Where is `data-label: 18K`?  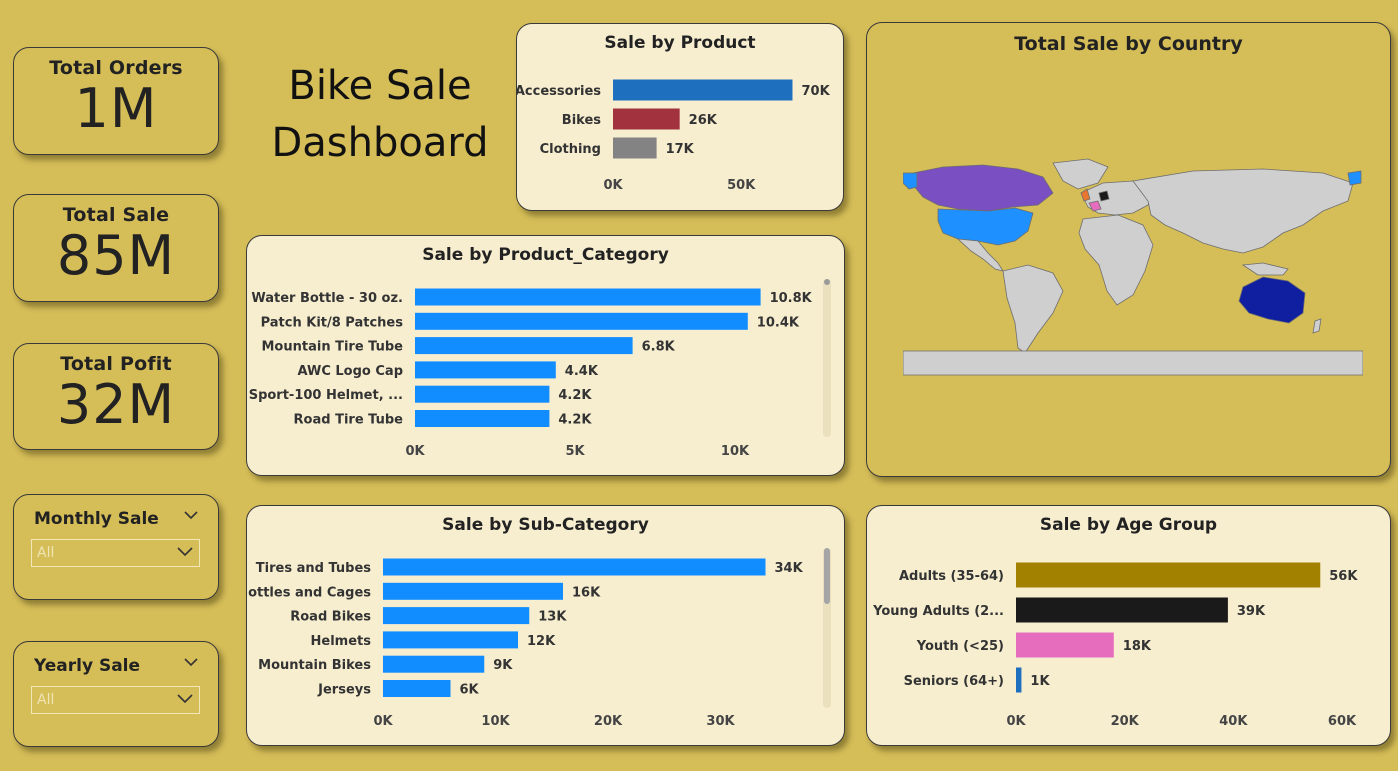 data-label: 18K is located at coordinates (1137, 646).